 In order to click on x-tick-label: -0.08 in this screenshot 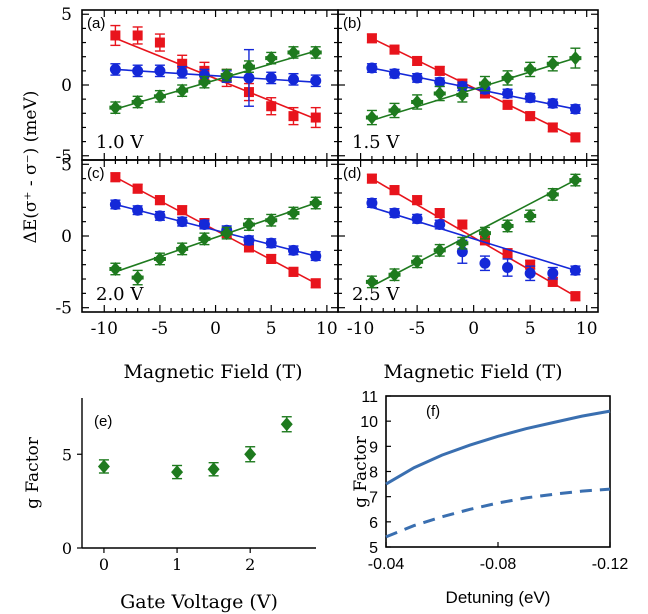, I will do `click(498, 564)`.